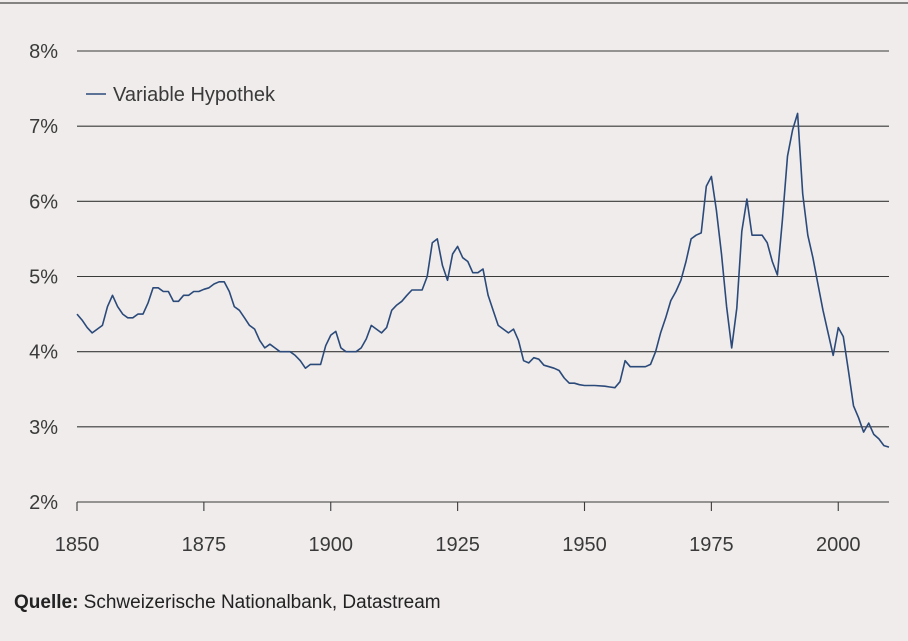 The image size is (908, 641). I want to click on x-tick-label: 1925, so click(457, 545).